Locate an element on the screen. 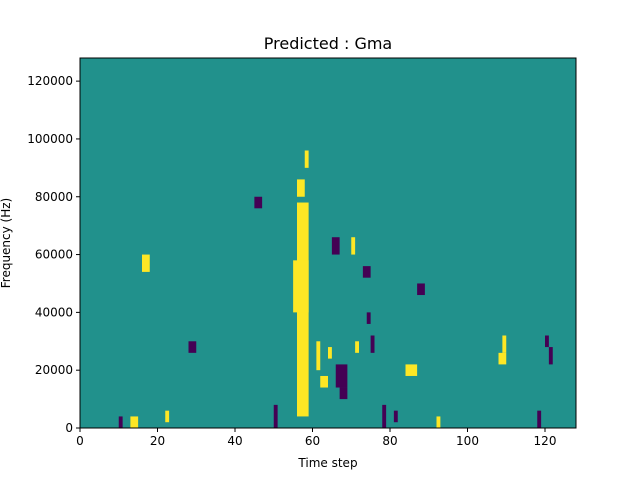 The height and width of the screenshot is (480, 640). x-tick-label: 0 is located at coordinates (80, 441).